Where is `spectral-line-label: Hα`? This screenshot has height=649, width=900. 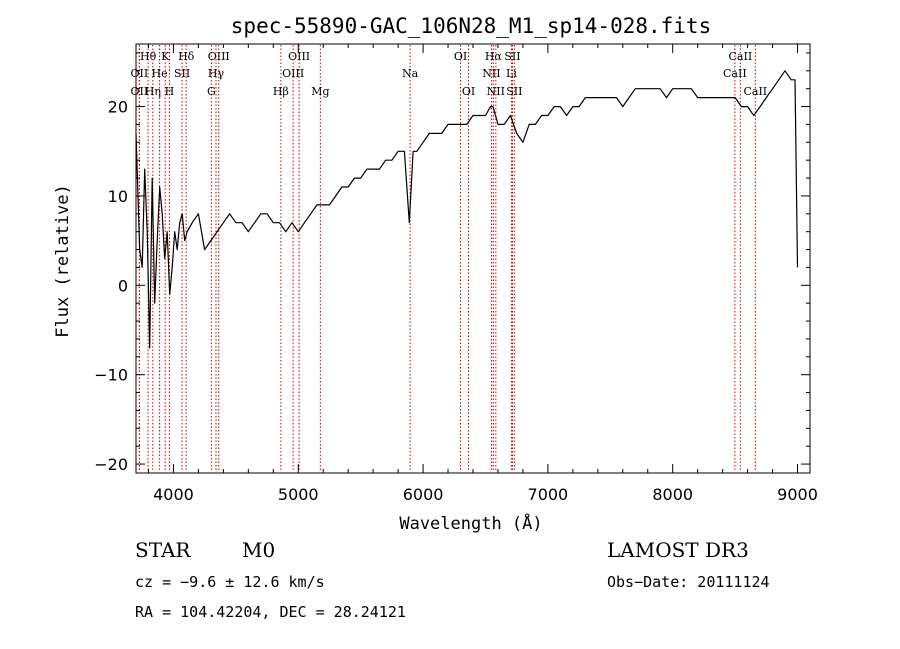 spectral-line-label: Hα is located at coordinates (494, 56).